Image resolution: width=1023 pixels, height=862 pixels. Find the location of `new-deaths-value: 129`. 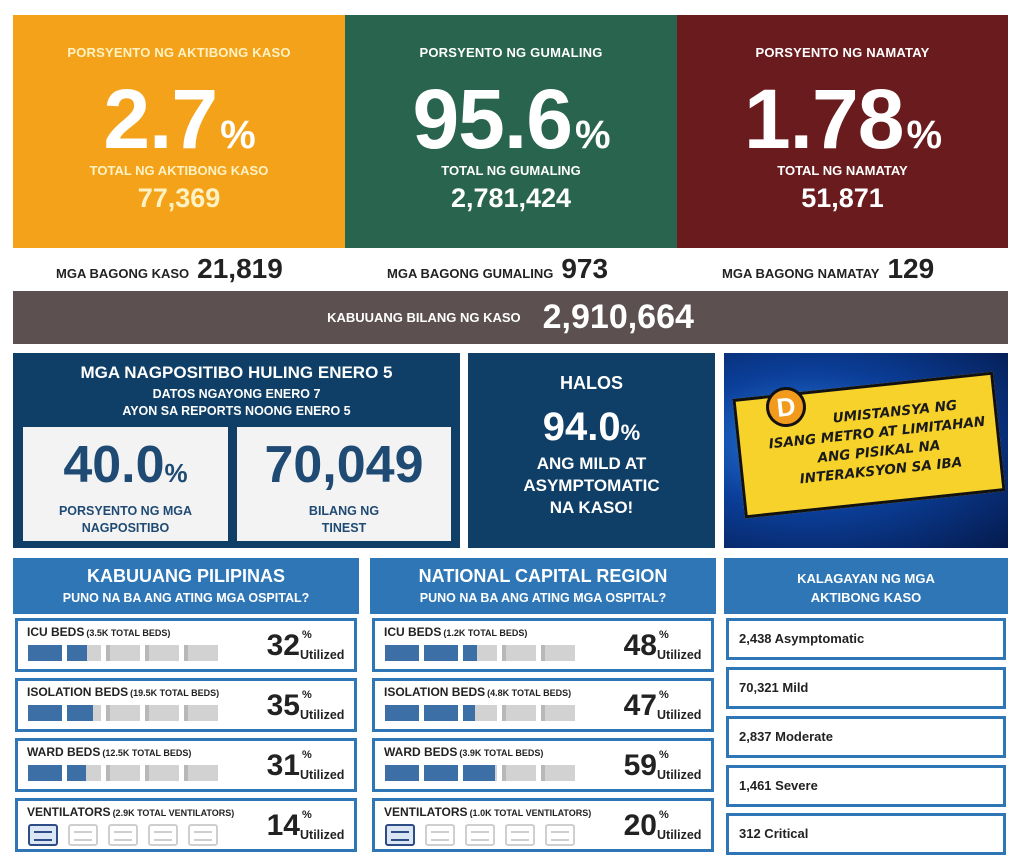

new-deaths-value: 129 is located at coordinates (911, 268).